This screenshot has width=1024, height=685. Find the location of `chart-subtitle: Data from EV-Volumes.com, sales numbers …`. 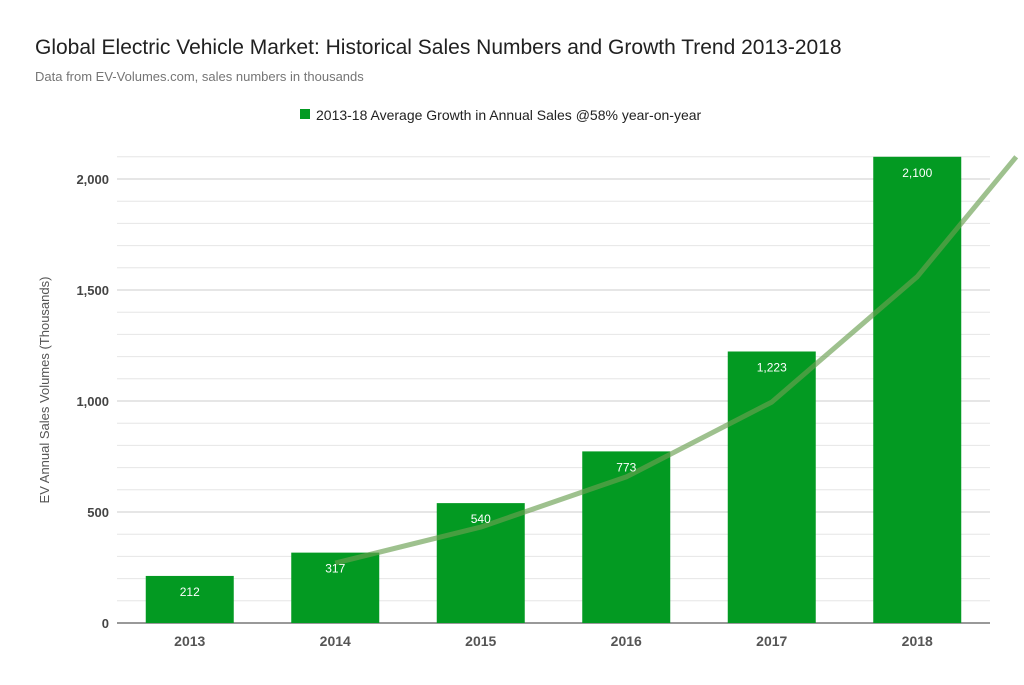

chart-subtitle: Data from EV-Volumes.com, sales numbers … is located at coordinates (199, 76).